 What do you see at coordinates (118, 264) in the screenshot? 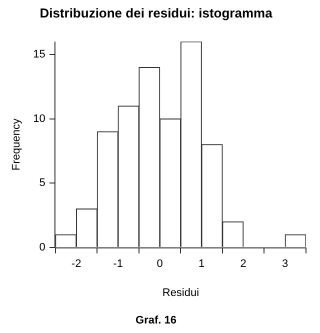
I see `x-tick-label: -1` at bounding box center [118, 264].